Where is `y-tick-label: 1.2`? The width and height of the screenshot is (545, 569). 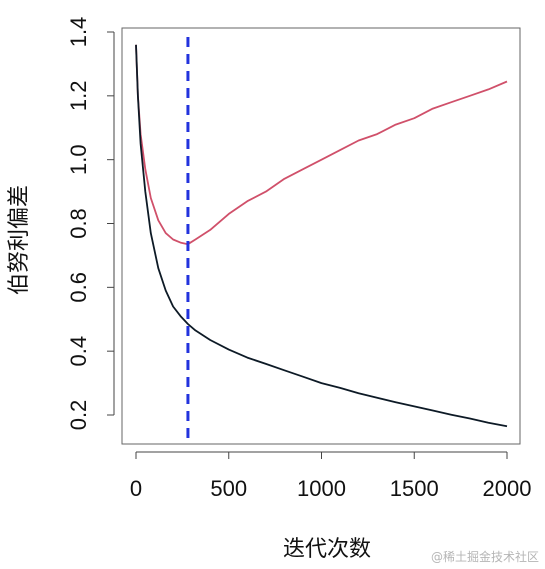 y-tick-label: 1.2 is located at coordinates (78, 96).